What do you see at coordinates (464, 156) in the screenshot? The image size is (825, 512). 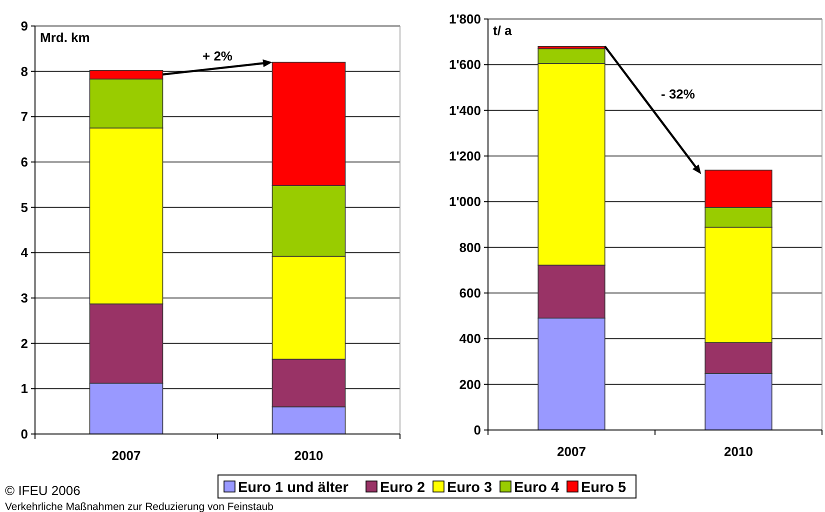 I see `y-tick-label: 1'200` at bounding box center [464, 156].